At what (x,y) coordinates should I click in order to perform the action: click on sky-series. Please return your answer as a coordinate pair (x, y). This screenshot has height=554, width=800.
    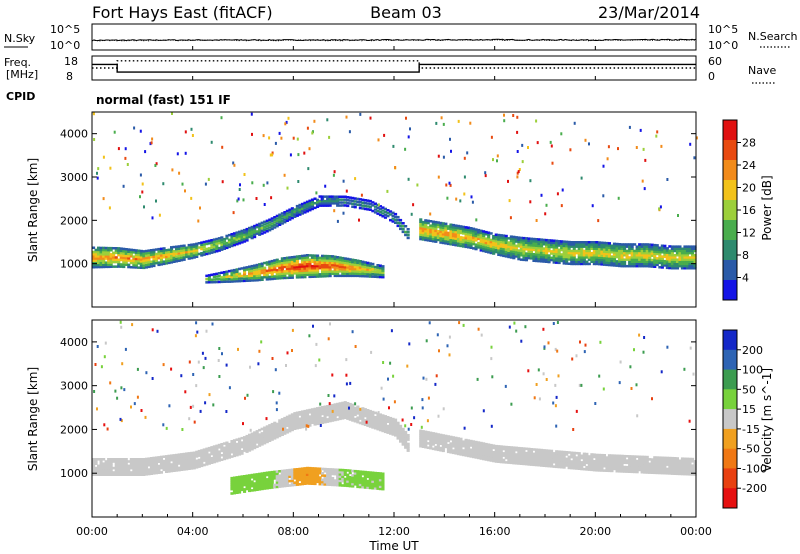
    Looking at the image, I should click on (394, 40).